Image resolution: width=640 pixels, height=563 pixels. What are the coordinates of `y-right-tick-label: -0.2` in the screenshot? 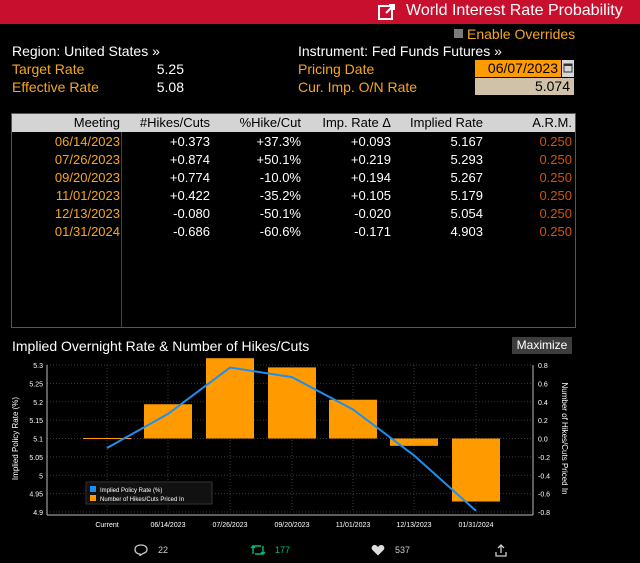 It's located at (544, 458).